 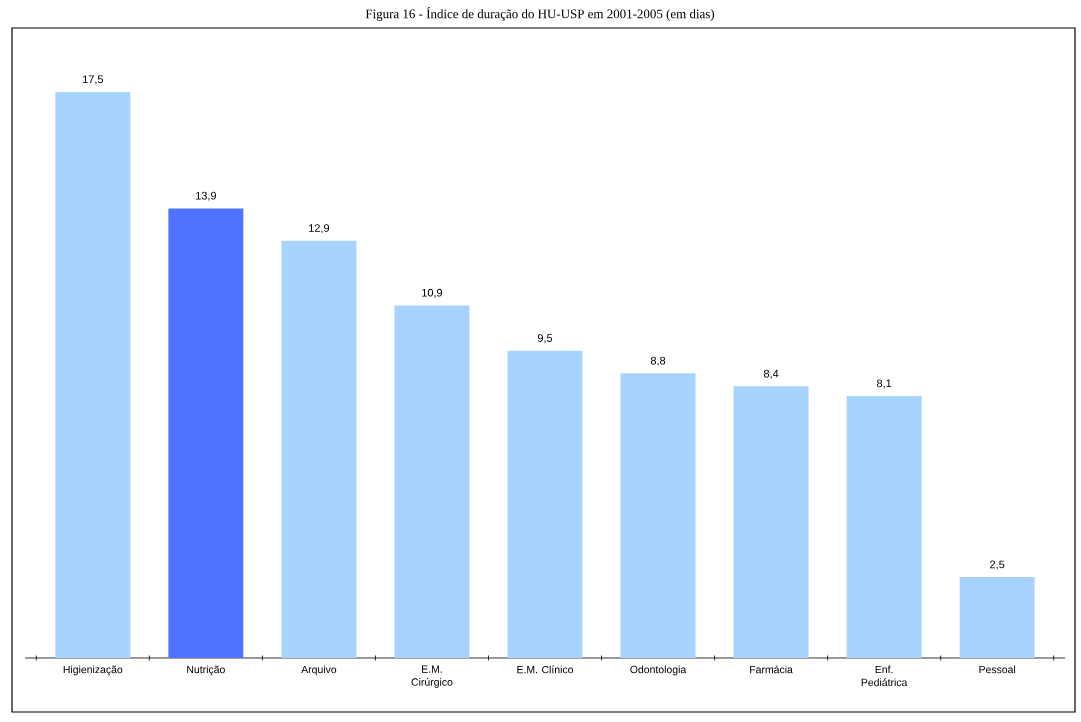 What do you see at coordinates (540, 14) in the screenshot?
I see `chart-title: Figura 16 - Índice de duração do HU-USP em 2001-2005 (em dias)` at bounding box center [540, 14].